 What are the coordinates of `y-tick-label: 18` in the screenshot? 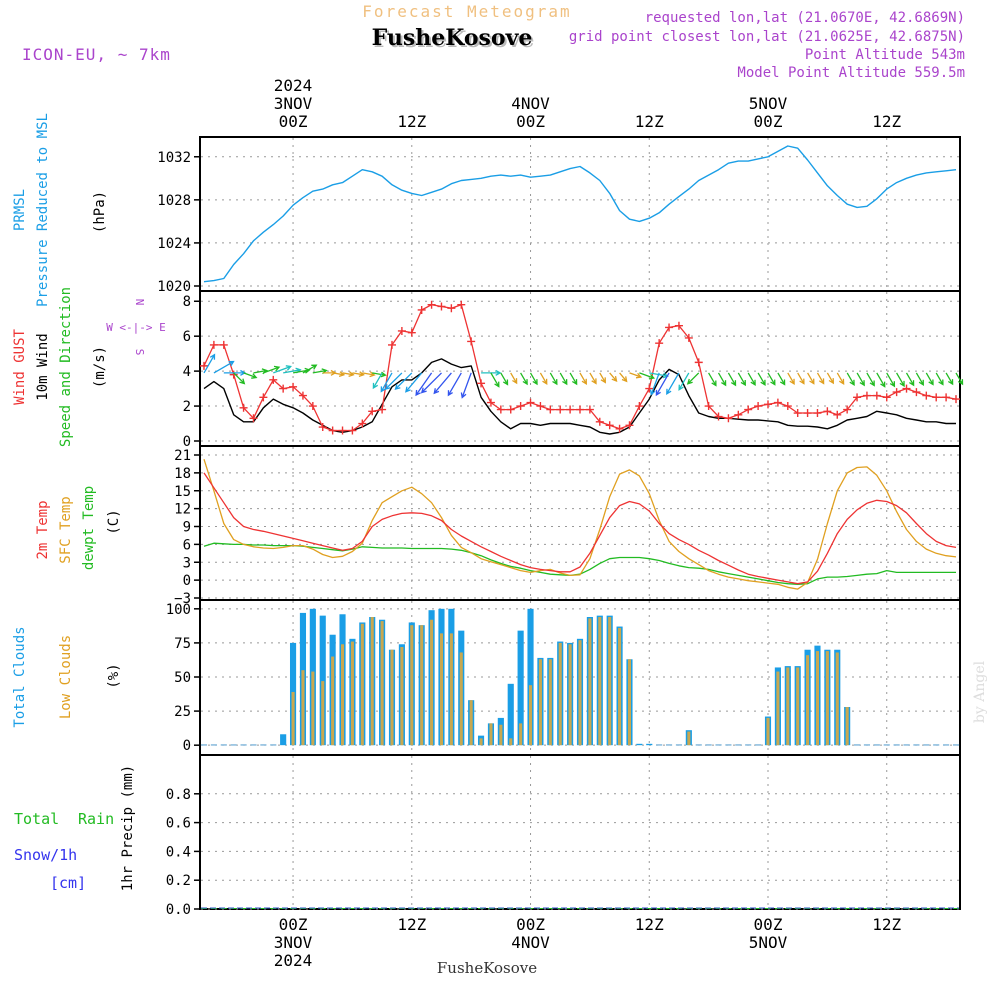 It's located at (182, 474).